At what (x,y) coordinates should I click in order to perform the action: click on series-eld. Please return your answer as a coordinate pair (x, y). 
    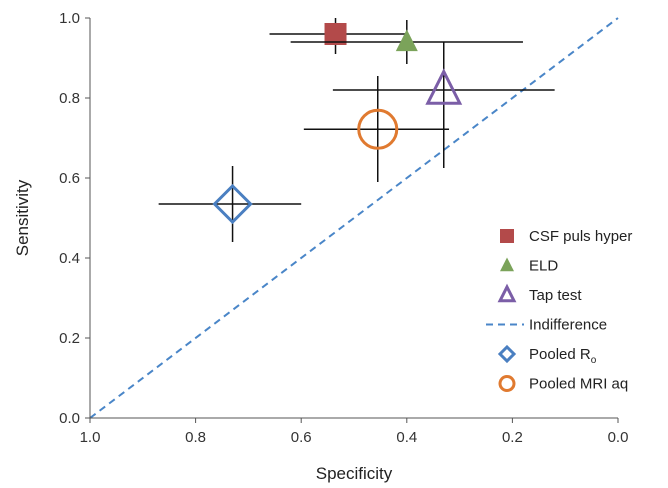
    Looking at the image, I should click on (406, 42).